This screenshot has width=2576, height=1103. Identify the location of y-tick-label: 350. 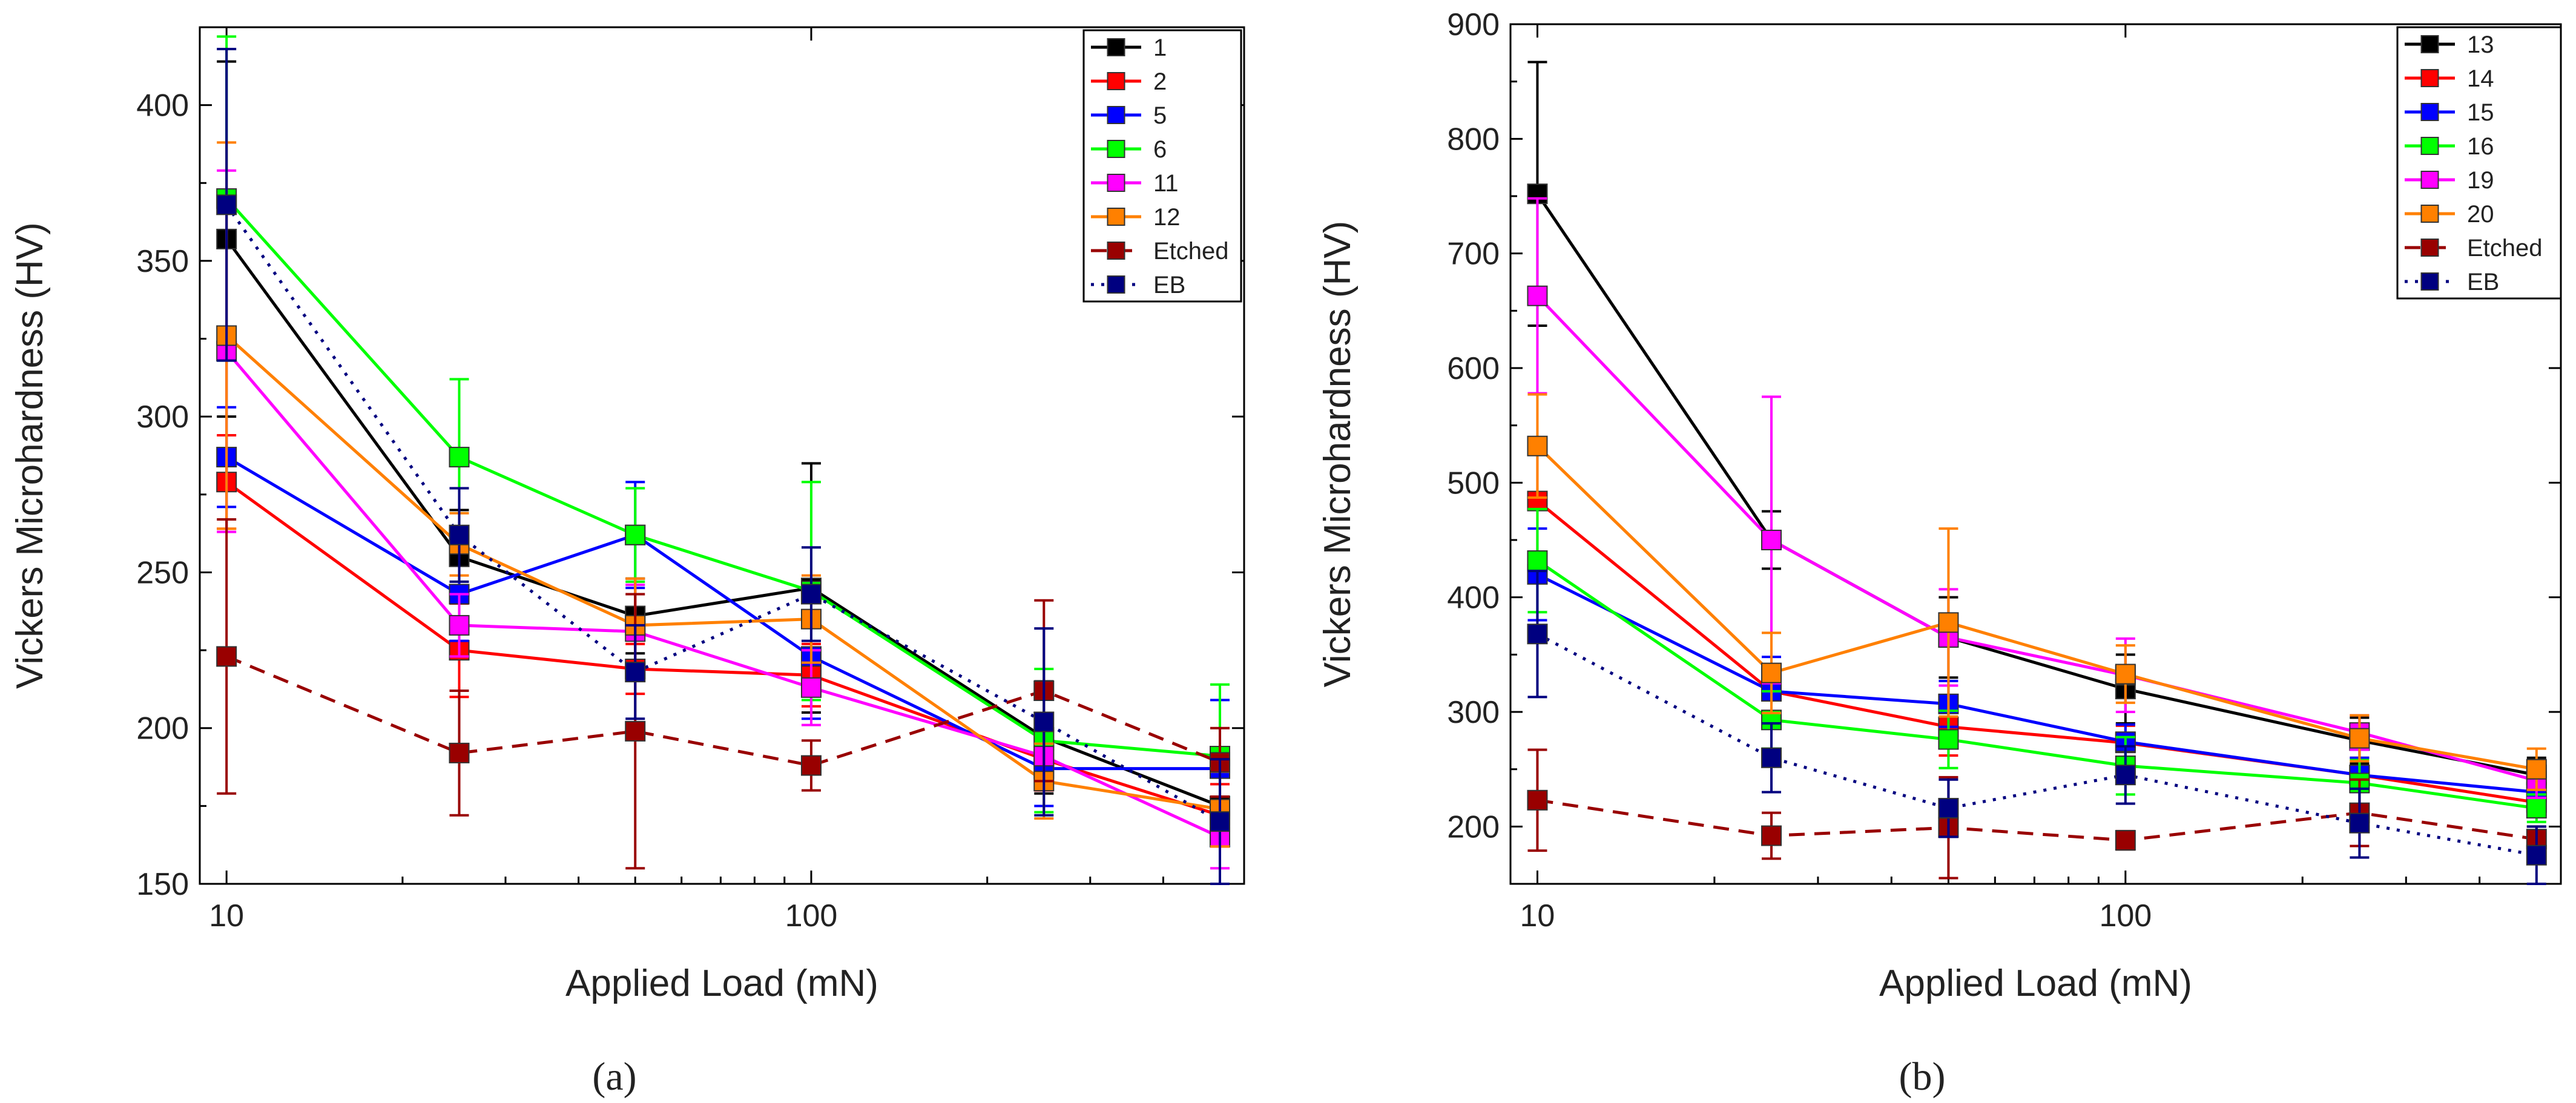
(162, 261).